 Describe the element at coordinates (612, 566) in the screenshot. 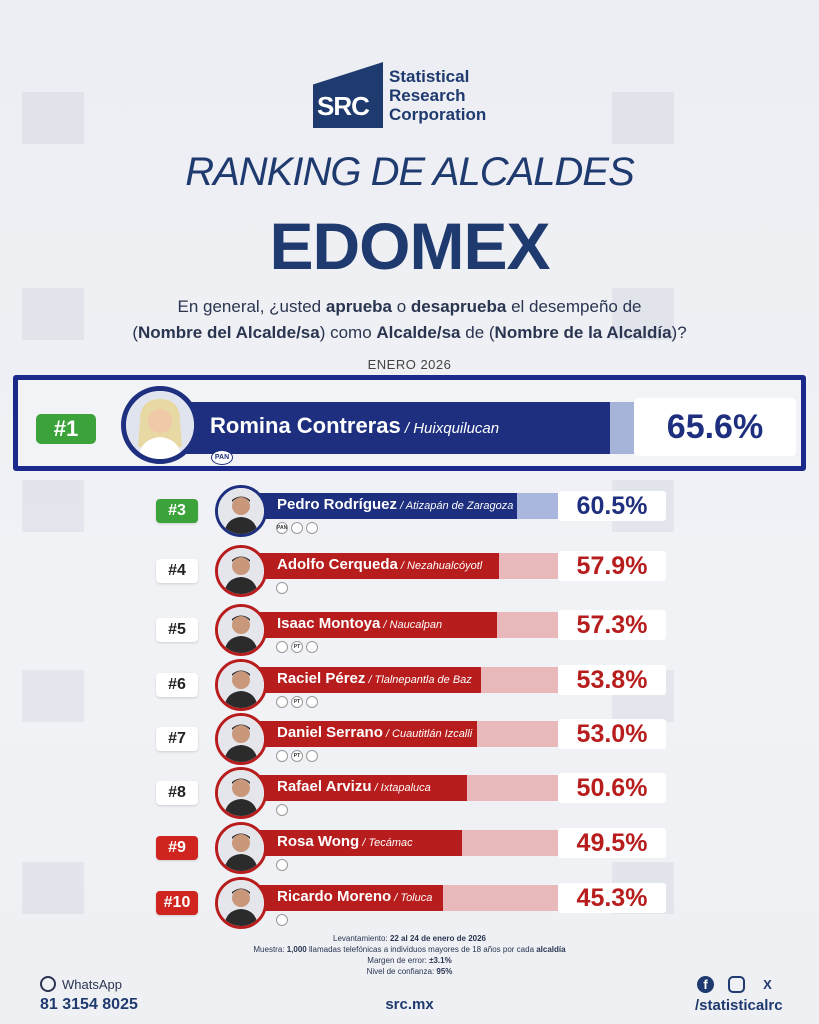

I see `approval-percentage: 57.9%` at that location.